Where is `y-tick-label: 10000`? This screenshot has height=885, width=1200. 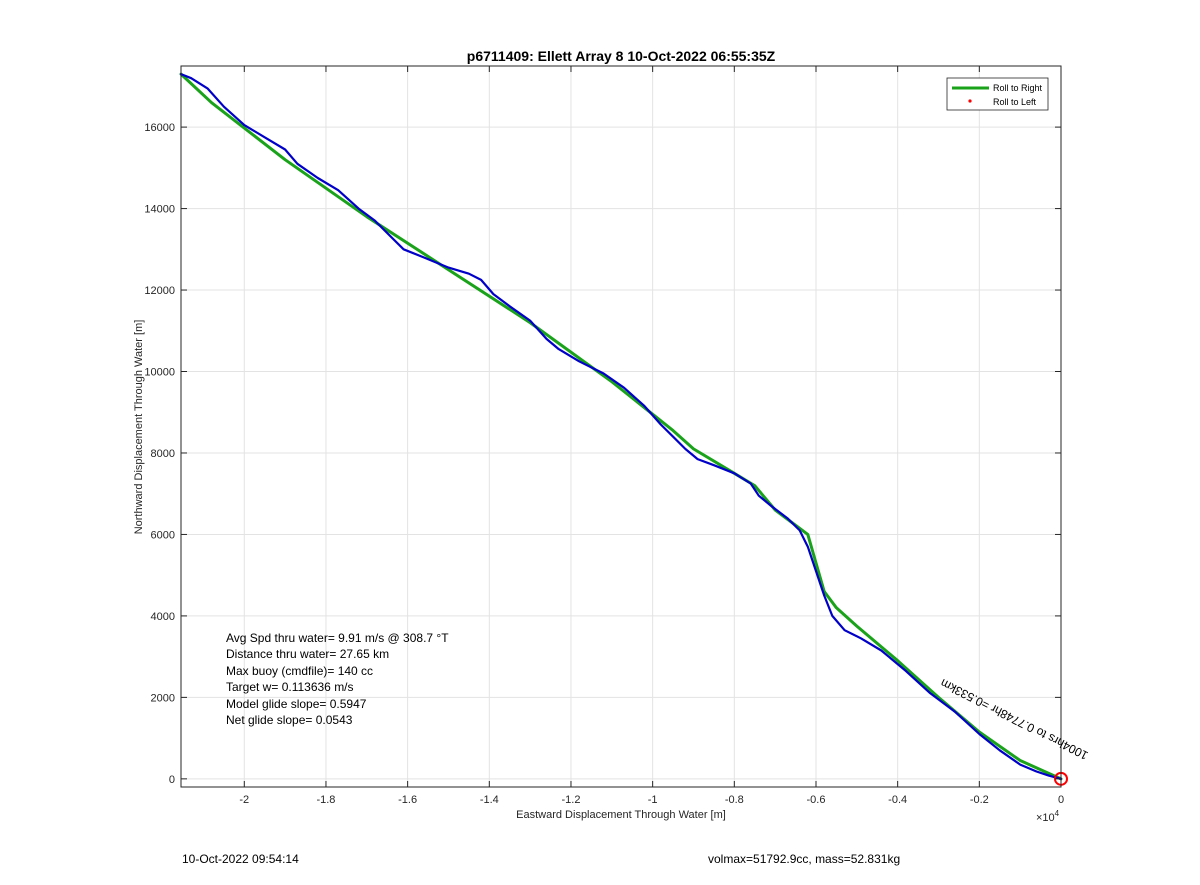 y-tick-label: 10000 is located at coordinates (159, 373).